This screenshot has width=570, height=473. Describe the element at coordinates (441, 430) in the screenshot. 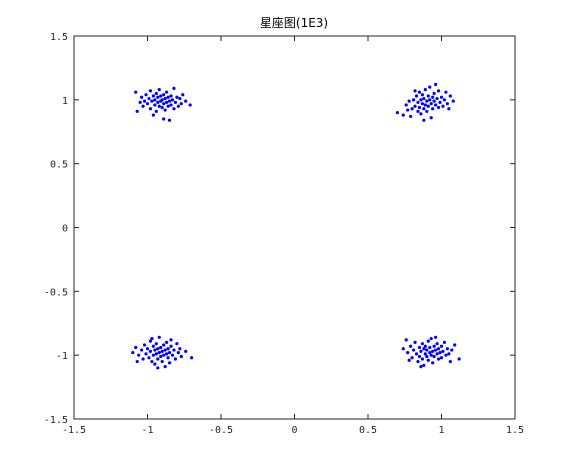

I see `x-tick-label: 1` at that location.